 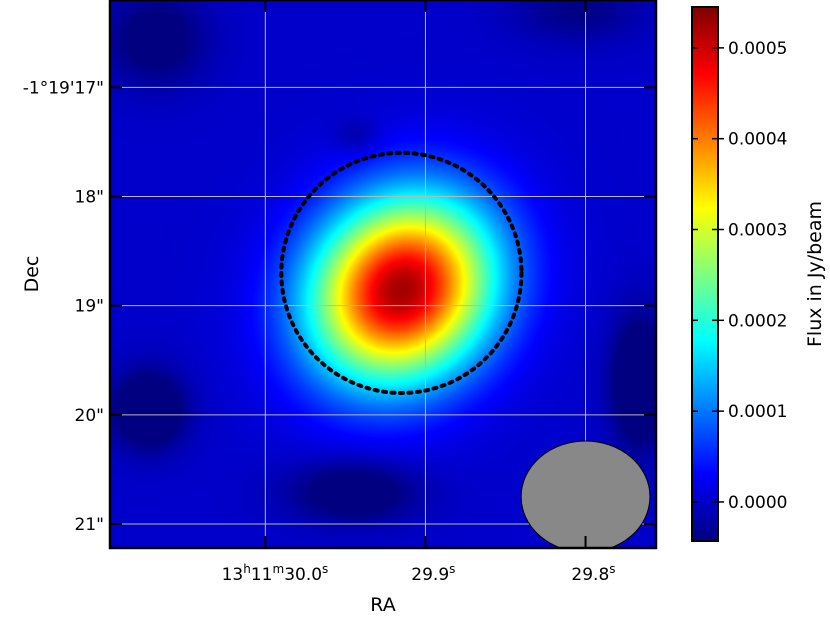 I want to click on colorbar-label: Flux in Jy/beam, so click(x=815, y=274).